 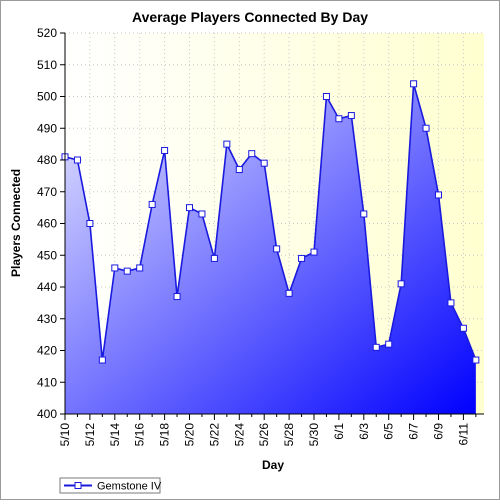 What do you see at coordinates (289, 293) in the screenshot?
I see `data-point-5/28` at bounding box center [289, 293].